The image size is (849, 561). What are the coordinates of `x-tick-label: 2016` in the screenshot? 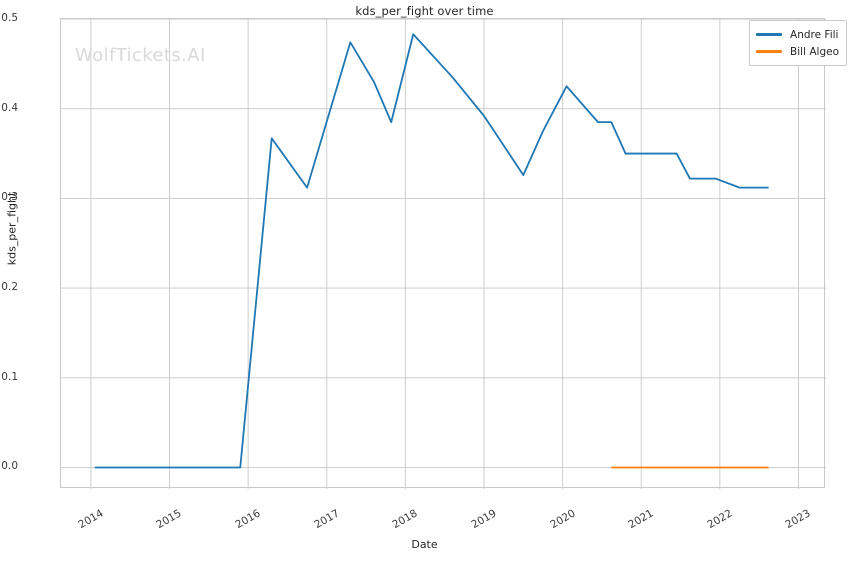 It's located at (248, 519).